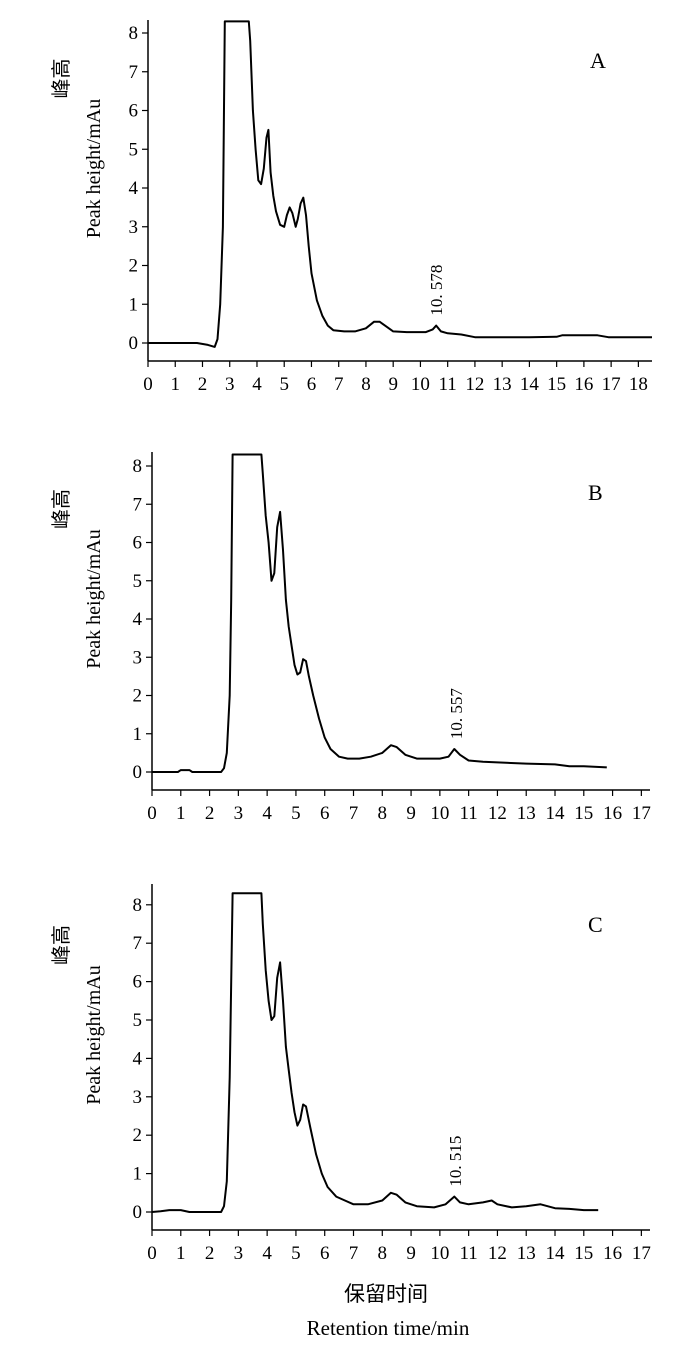 The width and height of the screenshot is (700, 1356). I want to click on panel-label: B, so click(595, 492).